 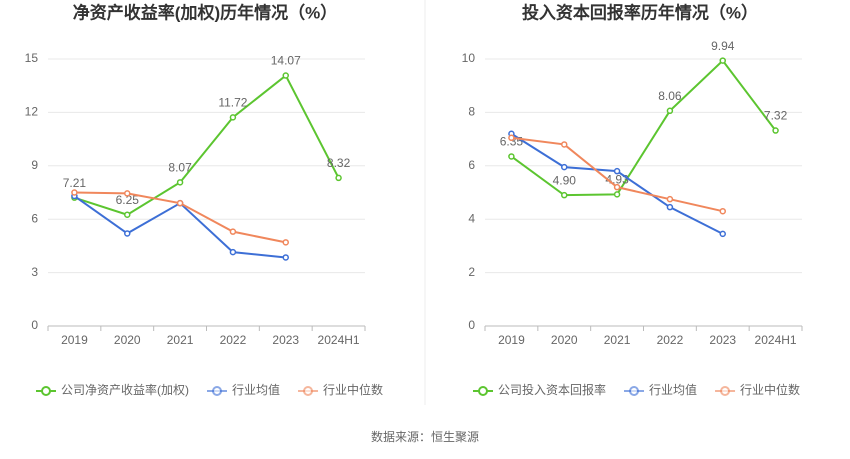 What do you see at coordinates (205, 12) in the screenshot?
I see `chart-title: 净资产收益率(加权)历年情况（%）` at bounding box center [205, 12].